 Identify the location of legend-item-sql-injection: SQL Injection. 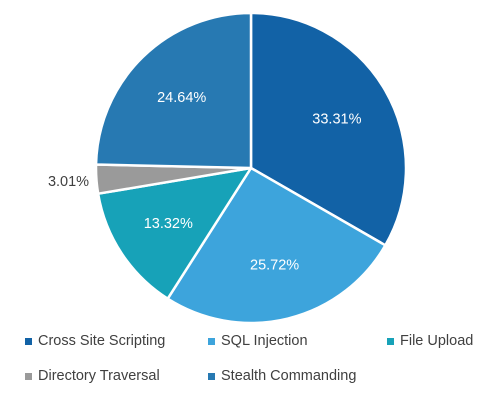
(258, 341).